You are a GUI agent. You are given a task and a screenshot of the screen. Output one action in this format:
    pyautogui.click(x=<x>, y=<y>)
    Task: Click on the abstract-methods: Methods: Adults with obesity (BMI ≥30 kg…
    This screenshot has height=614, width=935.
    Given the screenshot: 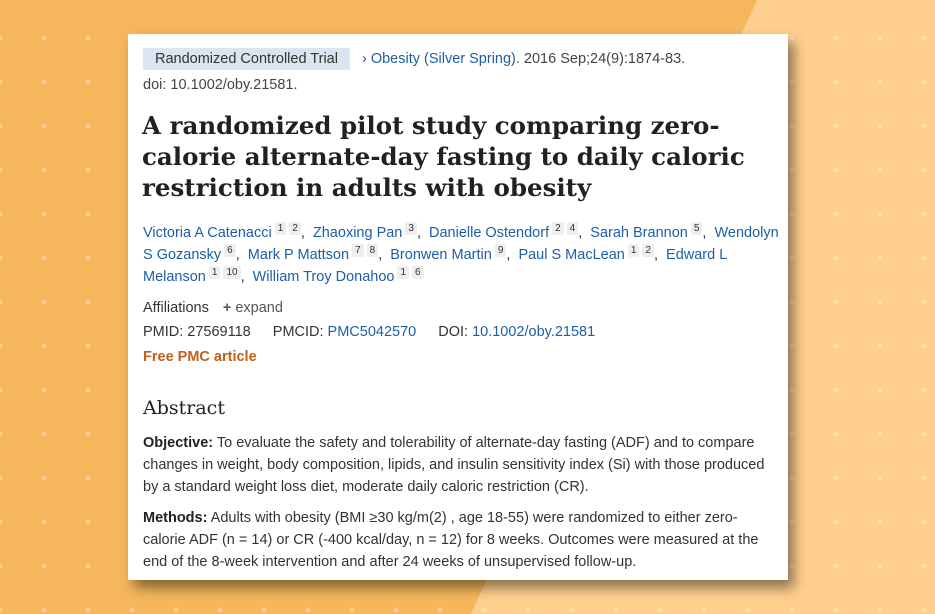 What is the action you would take?
    pyautogui.click(x=459, y=540)
    